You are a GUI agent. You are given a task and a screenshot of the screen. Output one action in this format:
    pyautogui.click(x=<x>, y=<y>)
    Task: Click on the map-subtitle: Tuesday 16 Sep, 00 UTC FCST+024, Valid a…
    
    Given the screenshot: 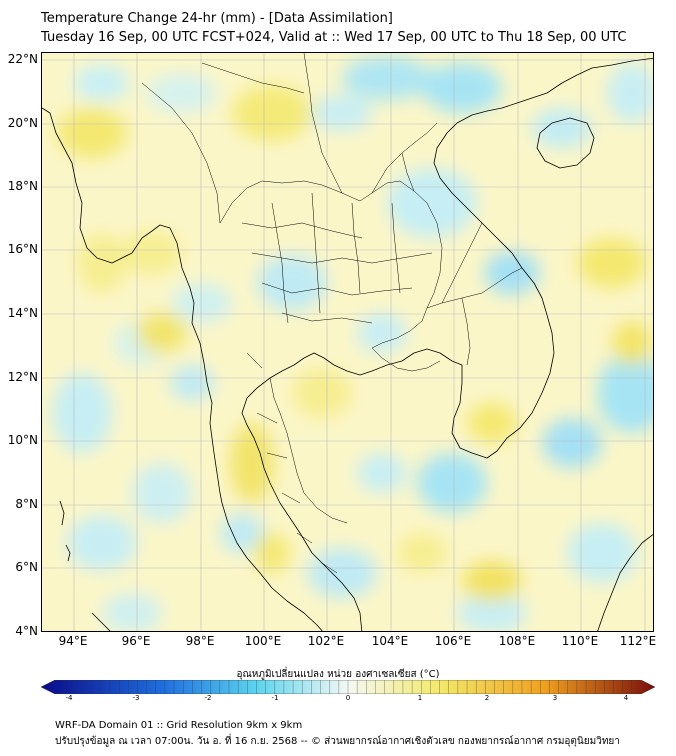 What is the action you would take?
    pyautogui.click(x=334, y=37)
    